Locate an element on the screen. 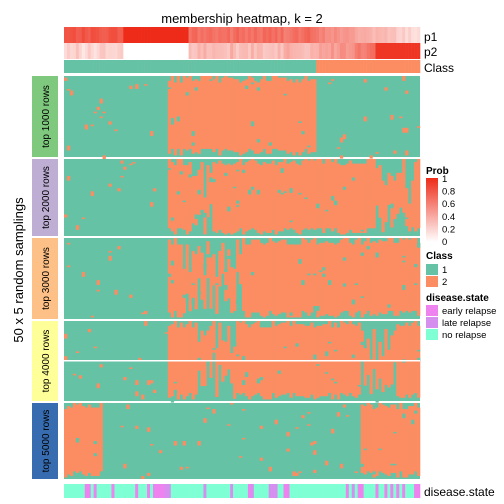 This screenshot has height=504, width=504. p1-row-label: p1 is located at coordinates (431, 37).